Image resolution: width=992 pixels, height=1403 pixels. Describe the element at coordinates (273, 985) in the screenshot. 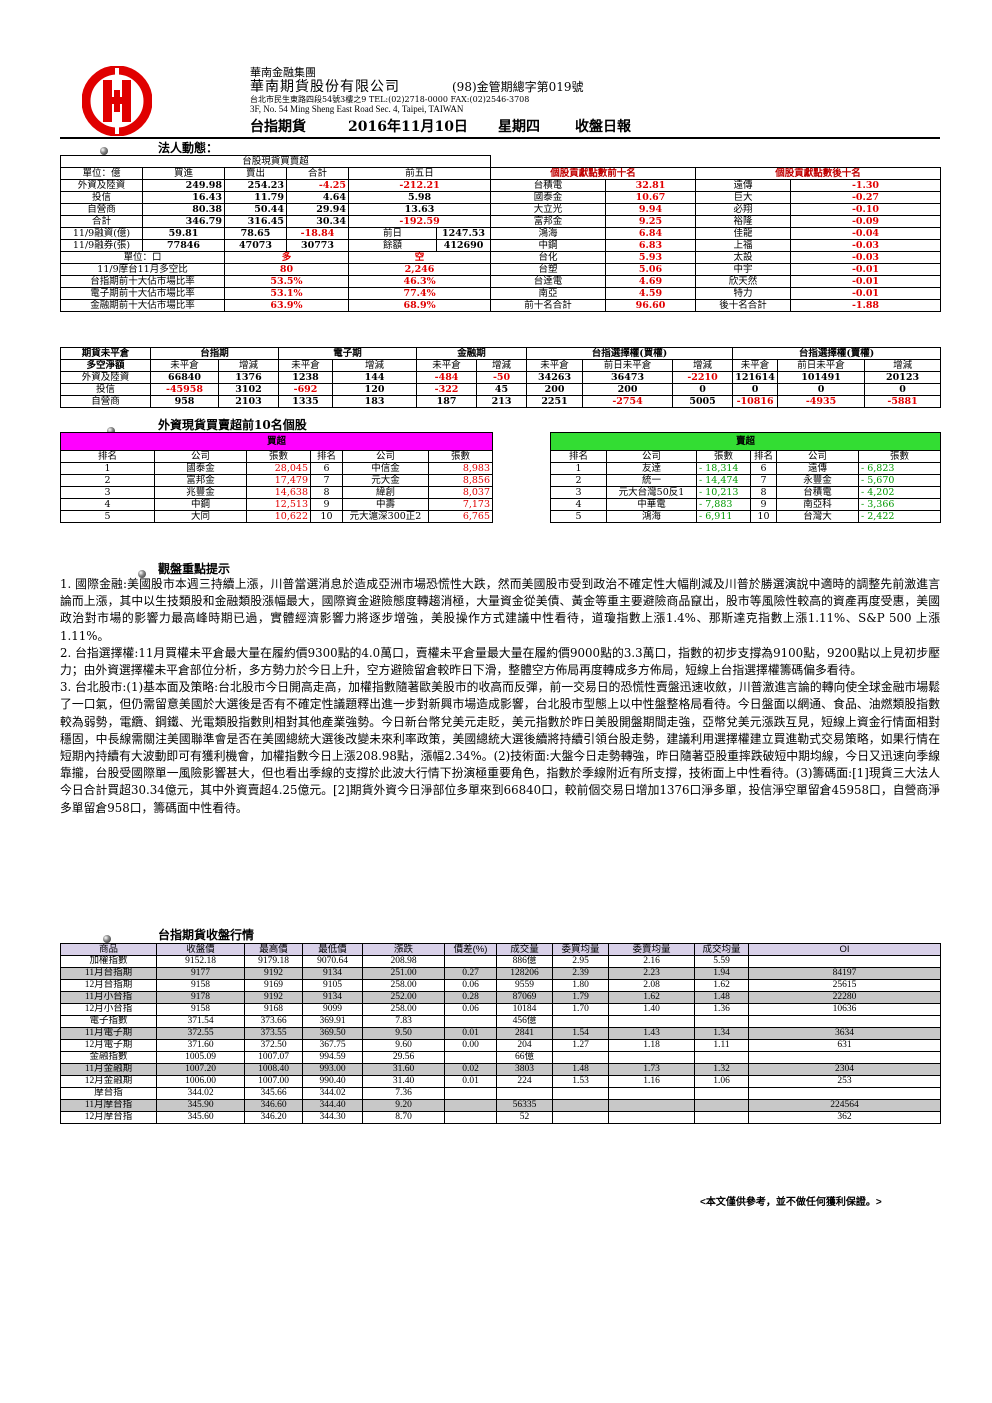

I see `table-cell: 9169` at that location.